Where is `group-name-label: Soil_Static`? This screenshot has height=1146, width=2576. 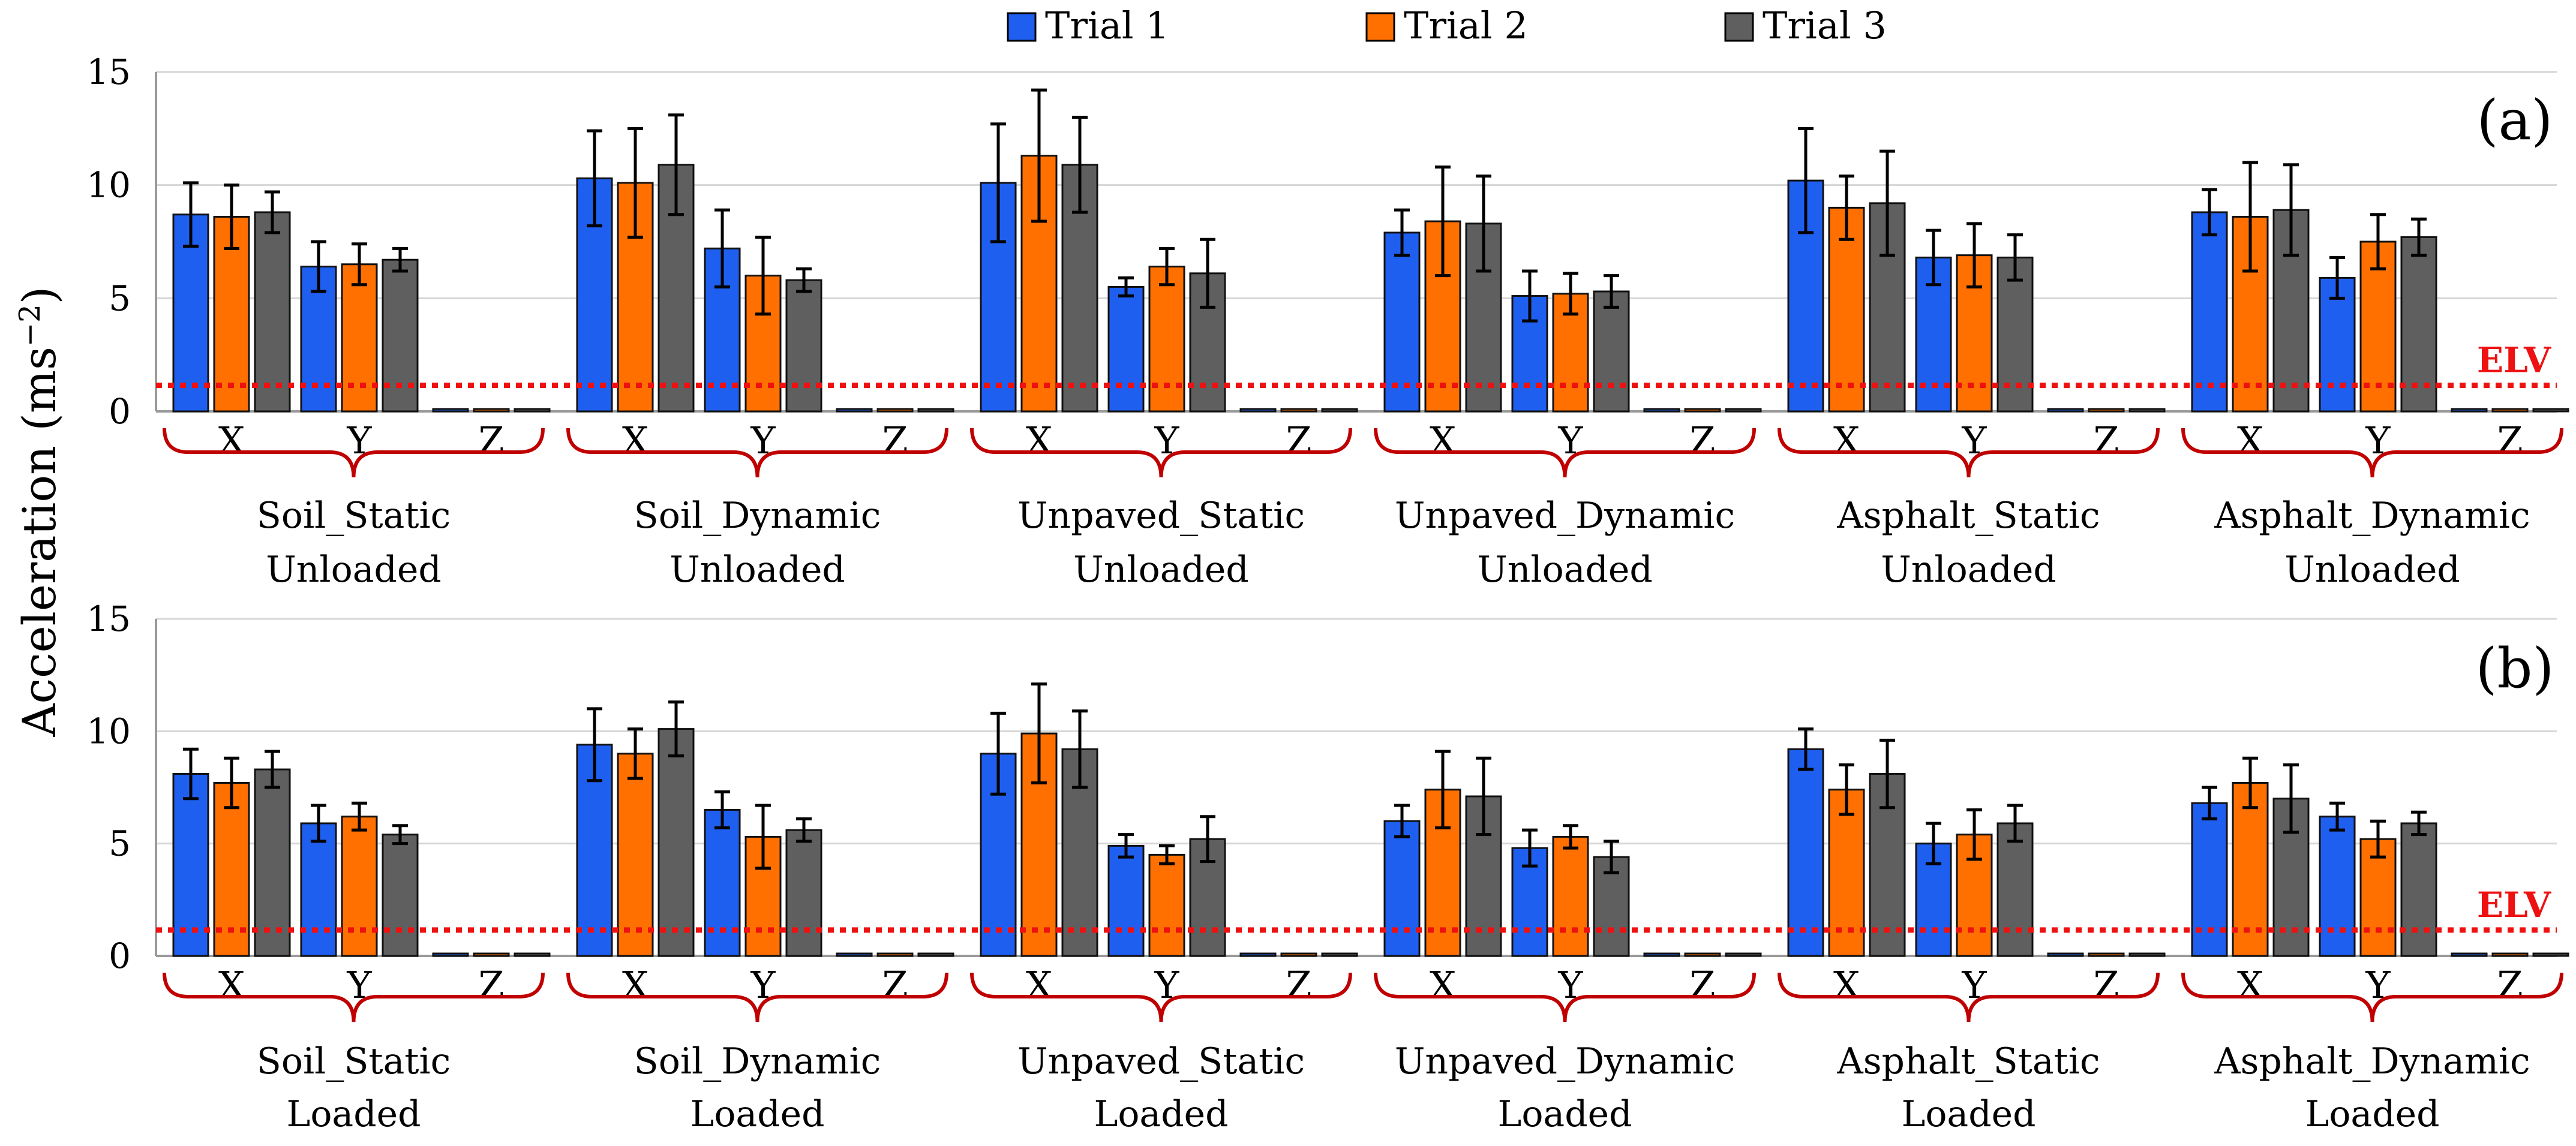 group-name-label: Soil_Static is located at coordinates (354, 516).